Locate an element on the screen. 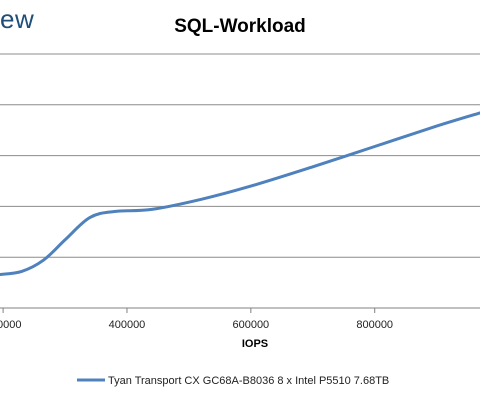 Image resolution: width=480 pixels, height=401 pixels. x-tick-label: 400000 is located at coordinates (127, 325).